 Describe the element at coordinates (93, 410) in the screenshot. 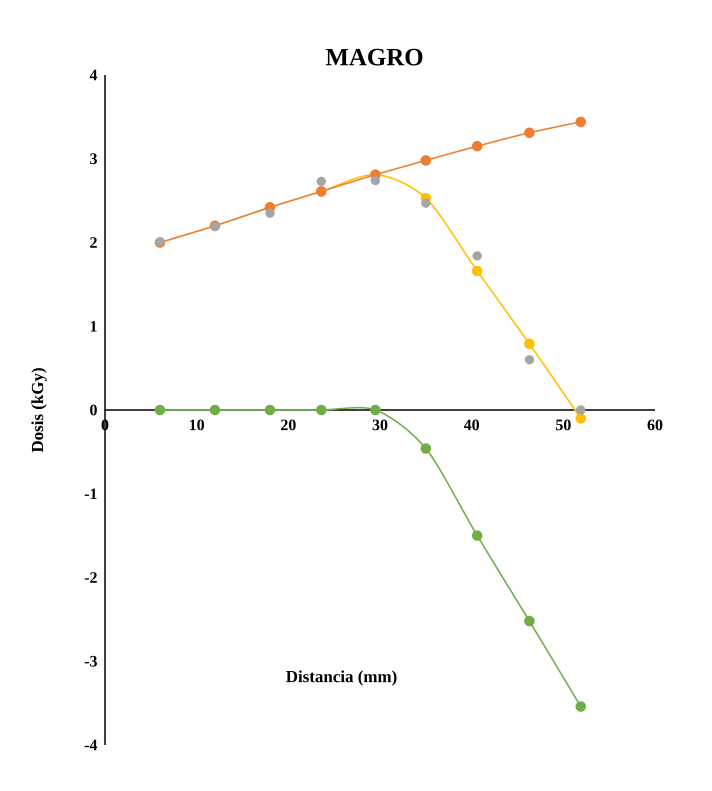

I see `y-tick-label: 0` at that location.